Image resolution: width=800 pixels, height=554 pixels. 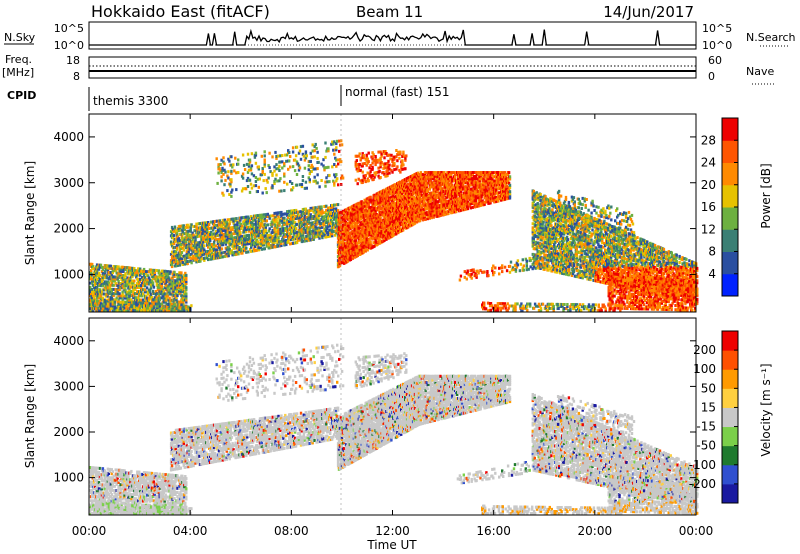 What do you see at coordinates (180, 11) in the screenshot?
I see `radar-title: Hokkaido East (fitACF)` at bounding box center [180, 11].